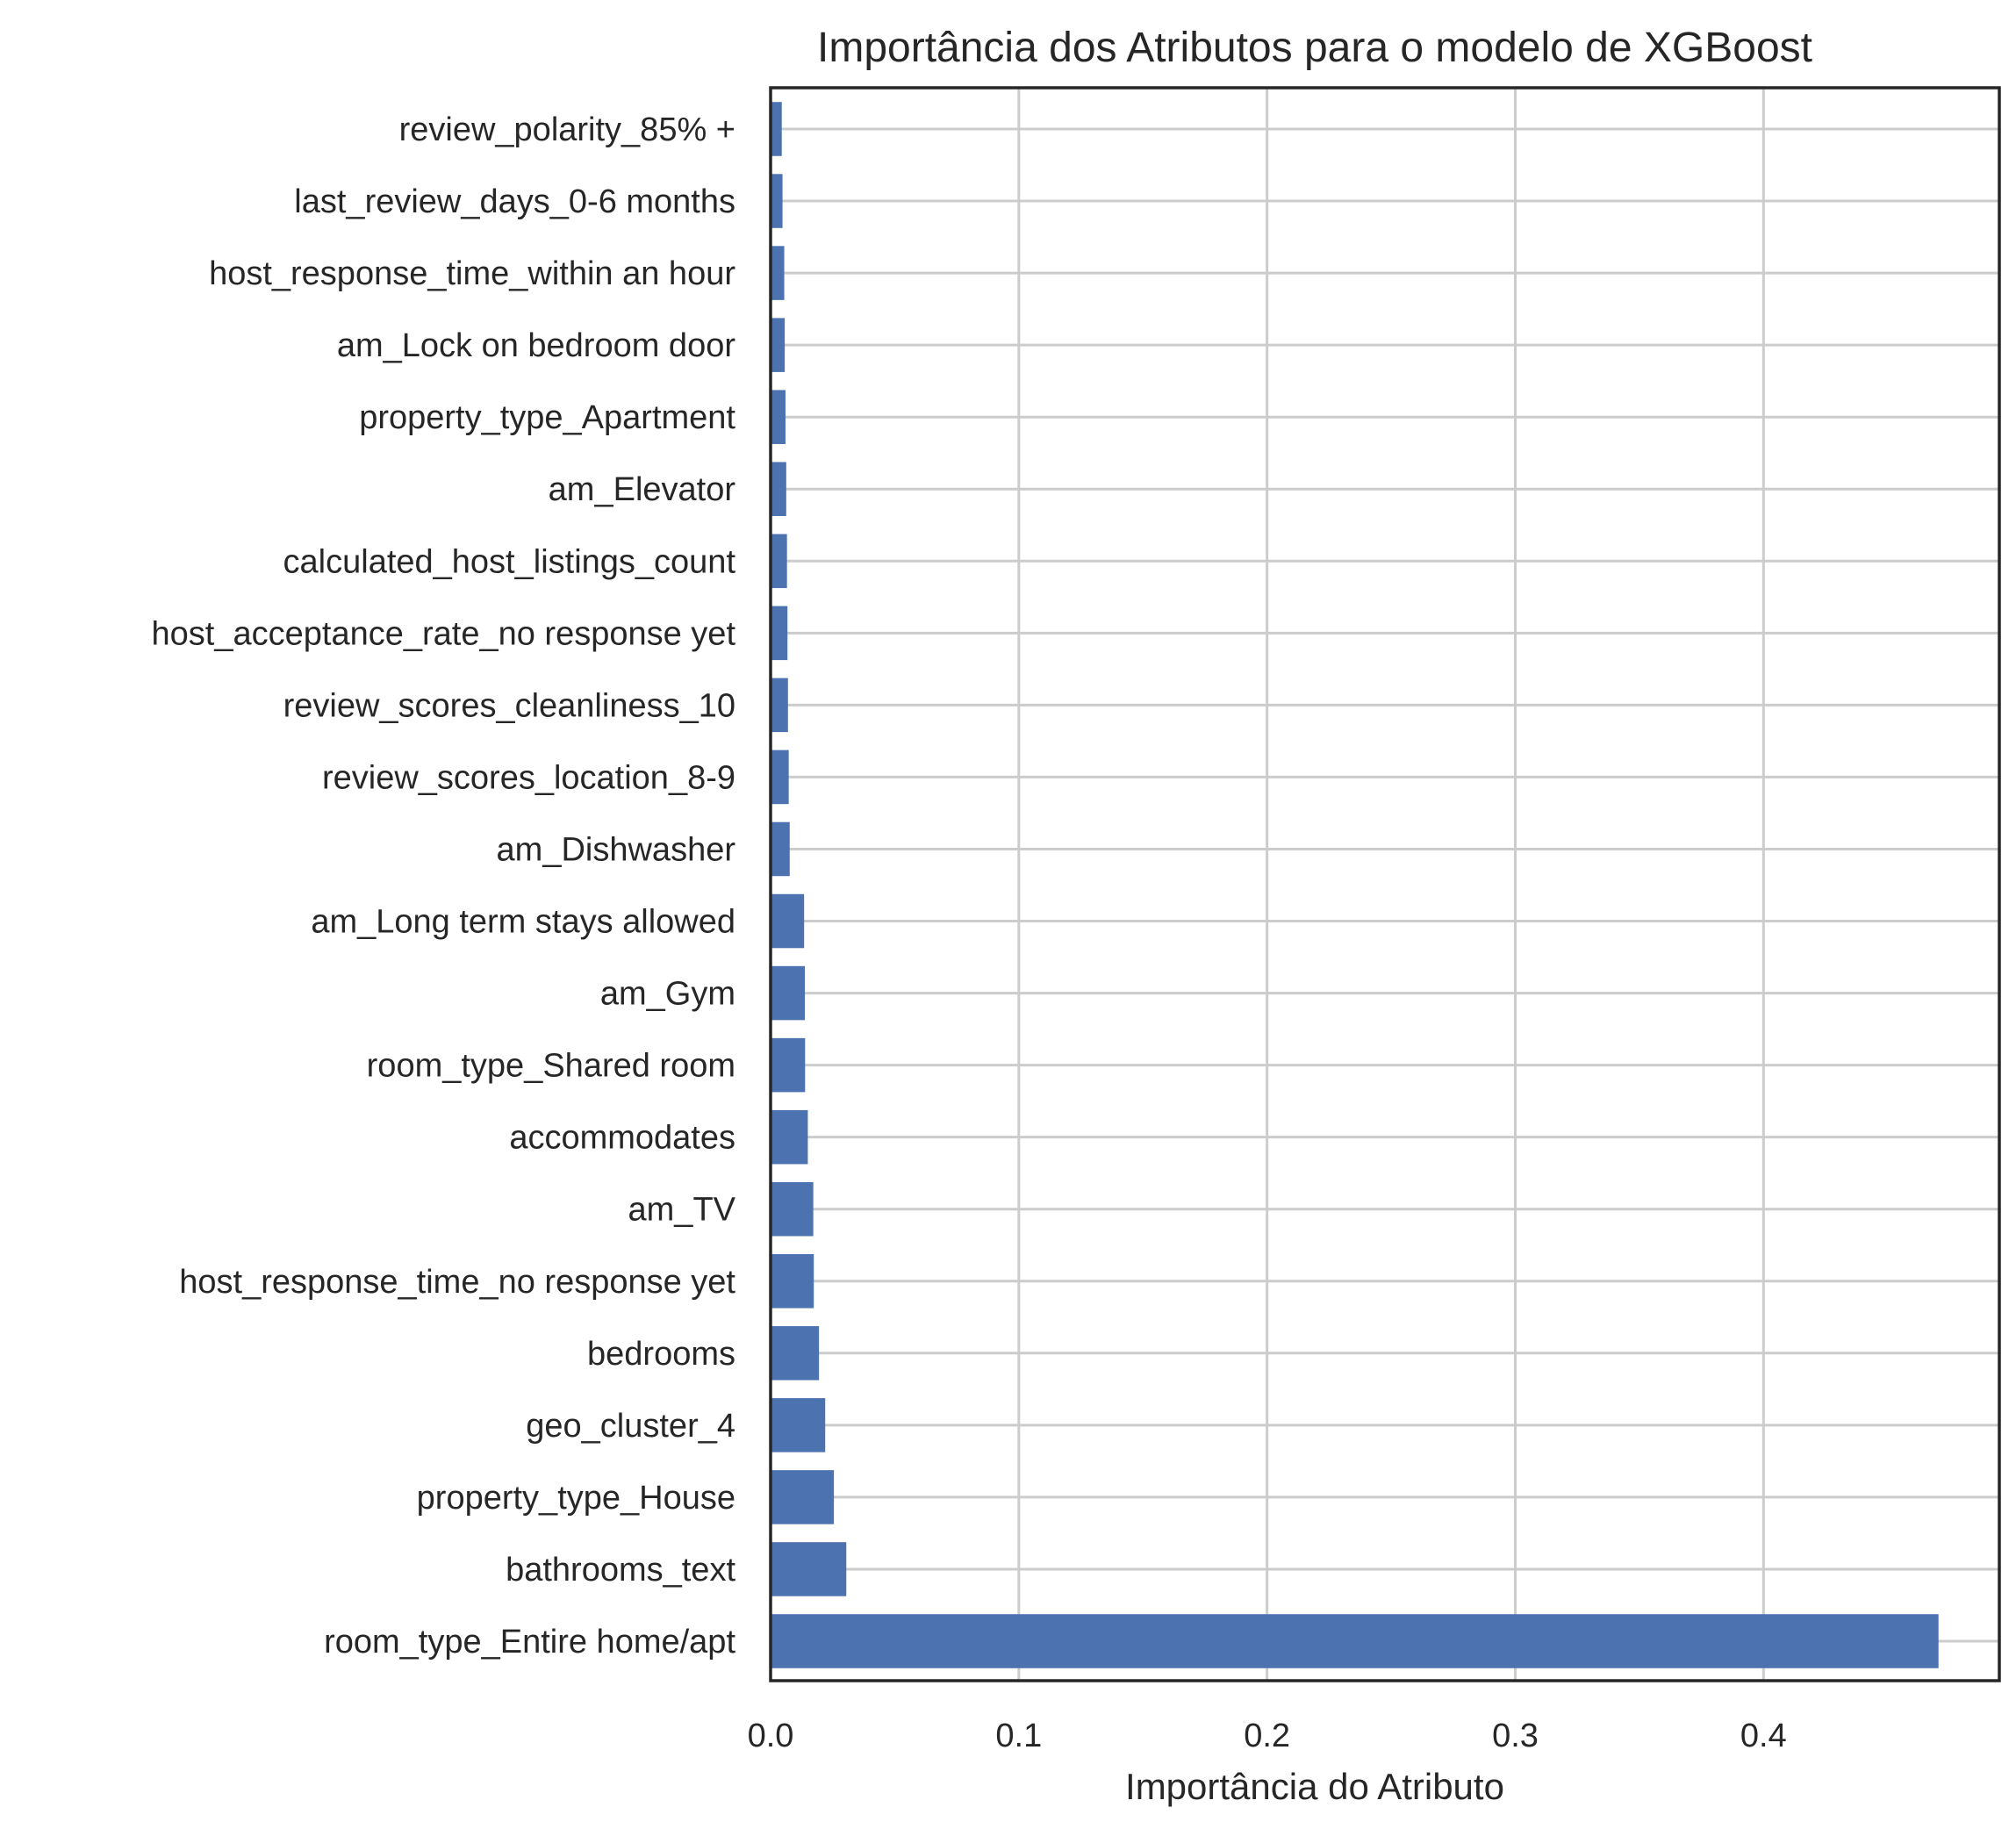  Describe the element at coordinates (444, 633) in the screenshot. I see `y-tick-label: host_acceptance_rate_no response yet` at that location.